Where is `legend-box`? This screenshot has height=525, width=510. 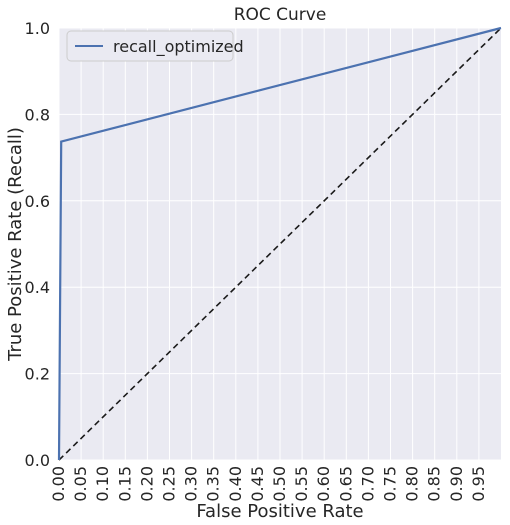
legend-box is located at coordinates (150, 46).